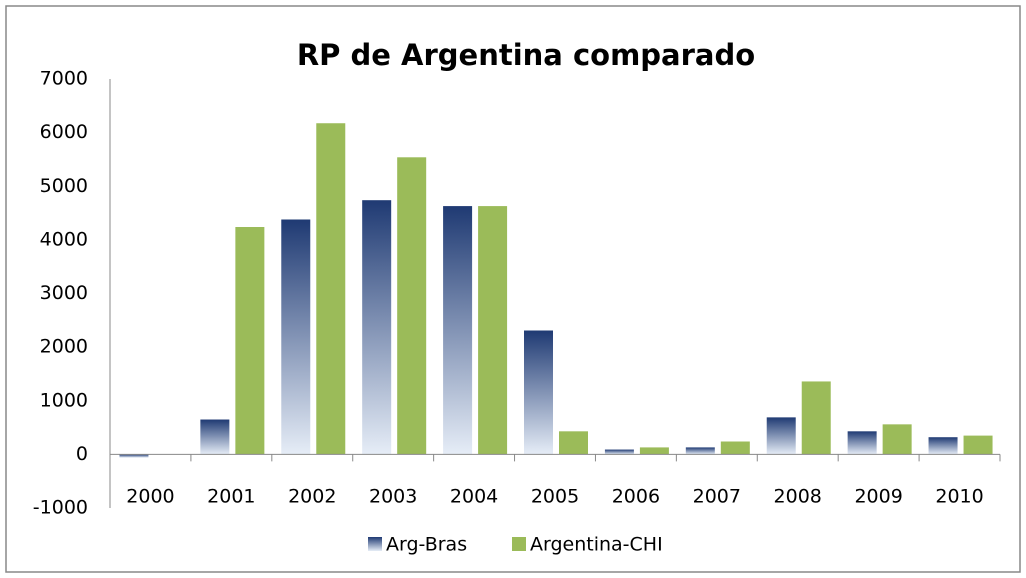 Image resolution: width=1026 pixels, height=578 pixels. I want to click on x-tick-label: 2008, so click(798, 497).